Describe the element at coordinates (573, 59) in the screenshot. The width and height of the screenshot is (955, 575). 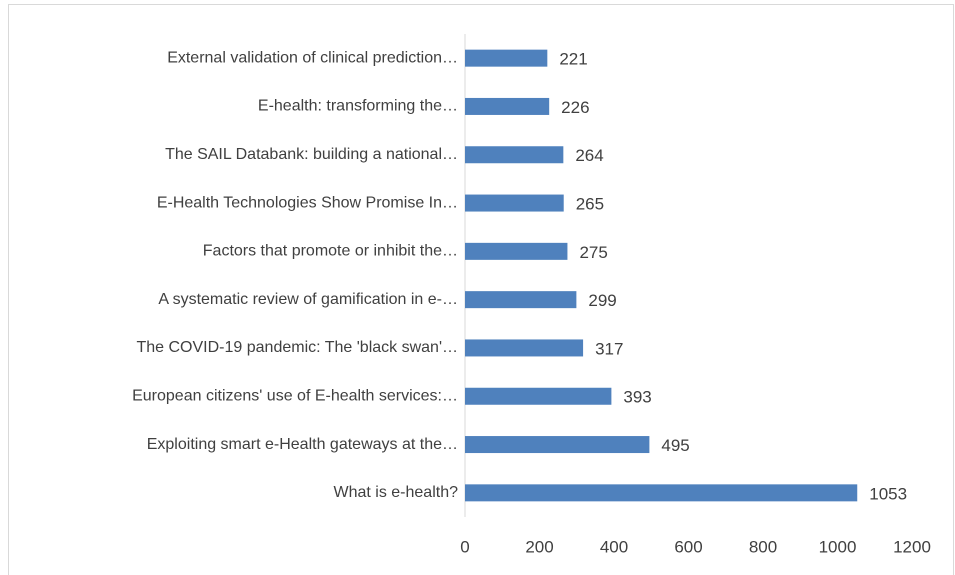
I see `value-label: 221` at that location.